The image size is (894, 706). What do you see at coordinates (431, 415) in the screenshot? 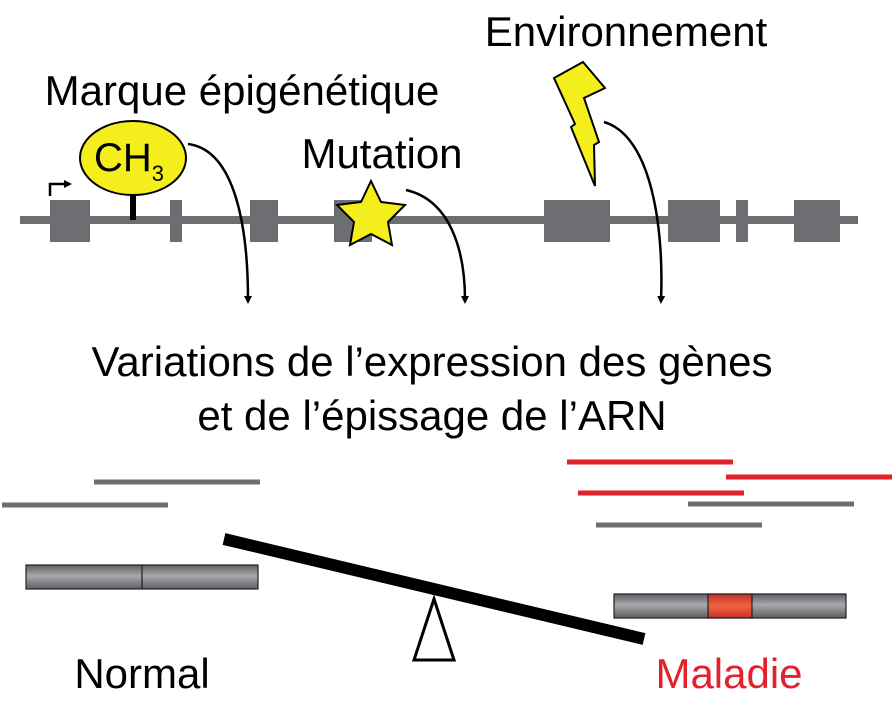
I see `result-text-line-2: et de l’épissage de l’ARN` at bounding box center [431, 415].